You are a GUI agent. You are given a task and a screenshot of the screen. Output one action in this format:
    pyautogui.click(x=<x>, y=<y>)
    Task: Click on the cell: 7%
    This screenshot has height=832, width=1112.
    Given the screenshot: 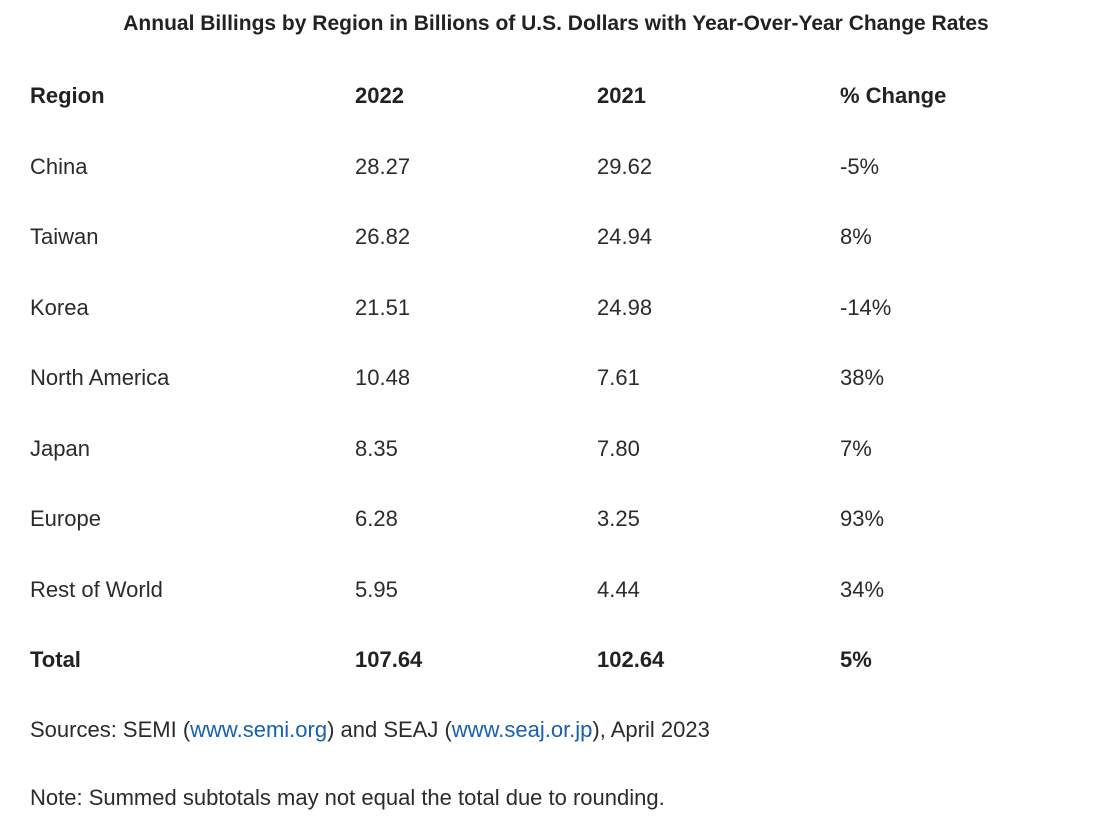 What is the action you would take?
    pyautogui.click(x=856, y=448)
    